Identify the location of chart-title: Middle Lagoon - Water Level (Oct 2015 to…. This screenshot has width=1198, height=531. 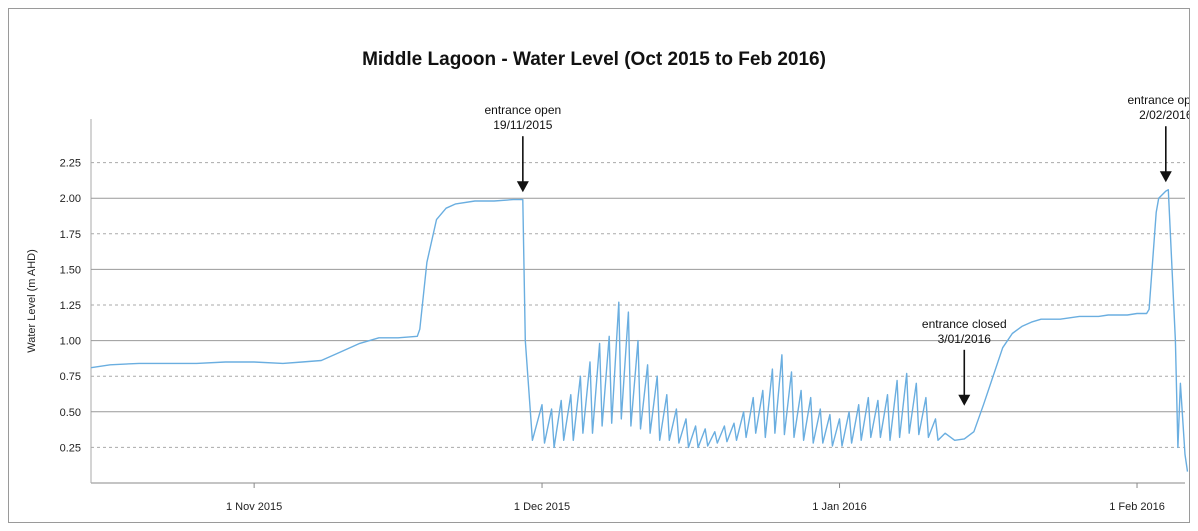
(594, 59).